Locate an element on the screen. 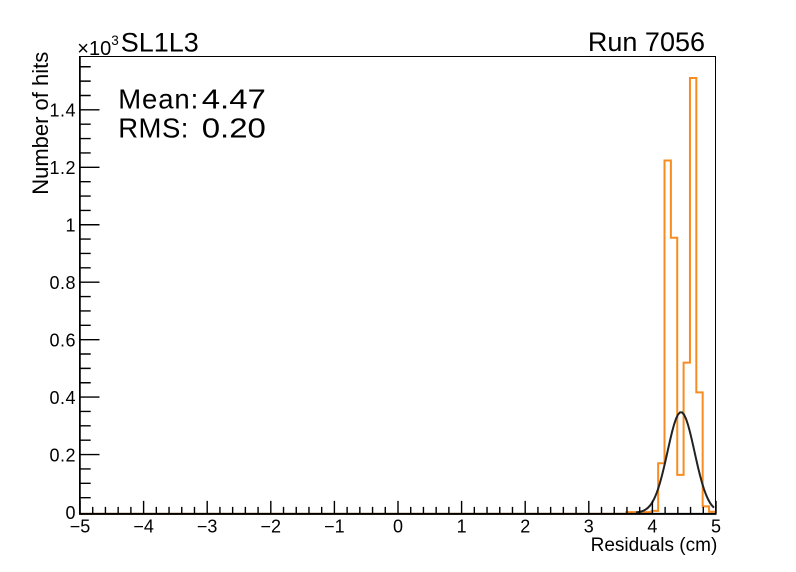 This screenshot has height=572, width=796. svg-text: Residuals (cm) is located at coordinates (654, 545).